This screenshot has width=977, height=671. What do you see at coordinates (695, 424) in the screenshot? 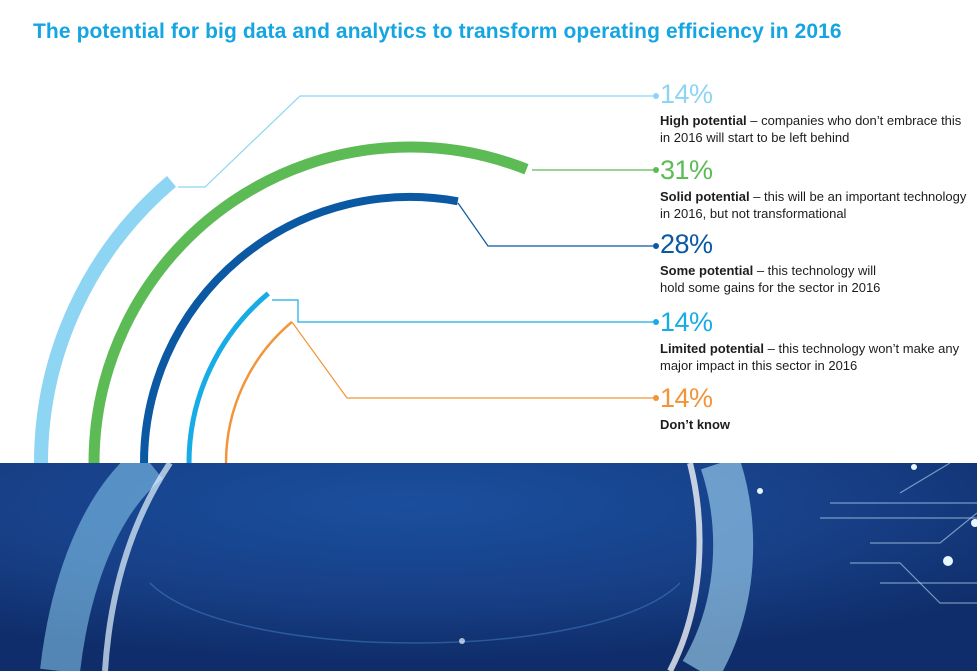
I see `category-label: Don’t know` at bounding box center [695, 424].